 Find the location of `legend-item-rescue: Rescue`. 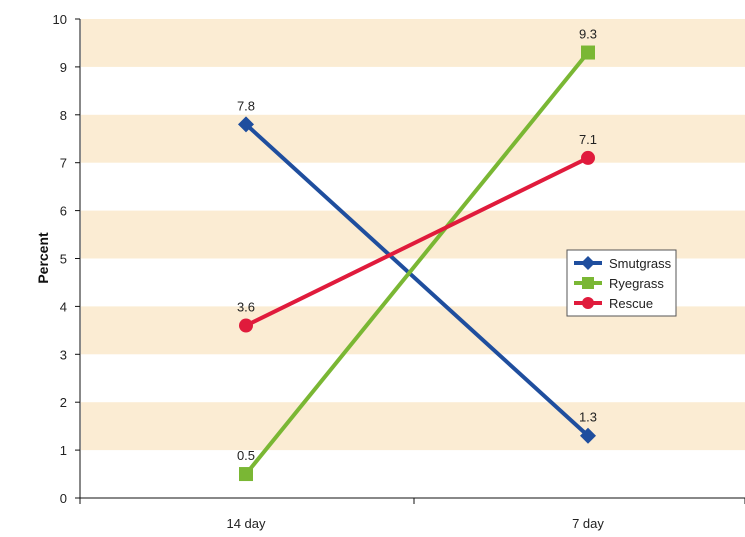

legend-item-rescue: Rescue is located at coordinates (613, 303).